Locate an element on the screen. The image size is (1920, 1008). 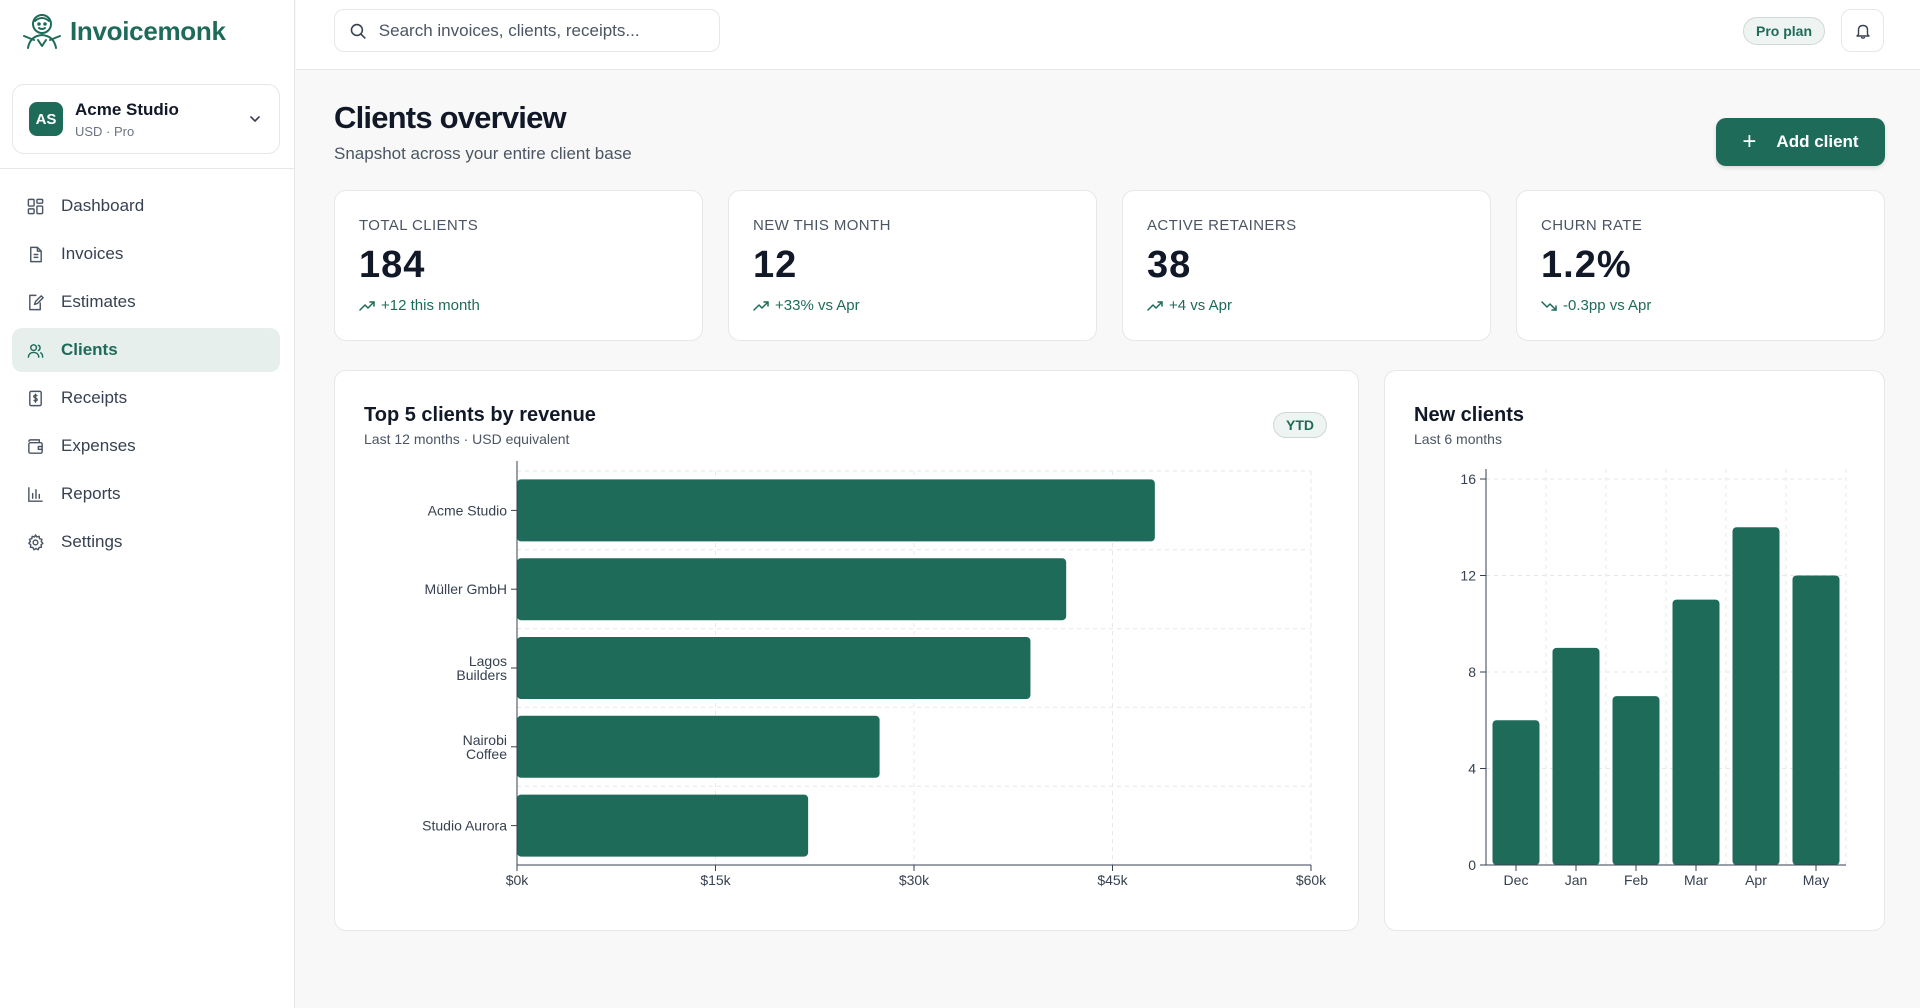
gear-icon is located at coordinates (36, 541).